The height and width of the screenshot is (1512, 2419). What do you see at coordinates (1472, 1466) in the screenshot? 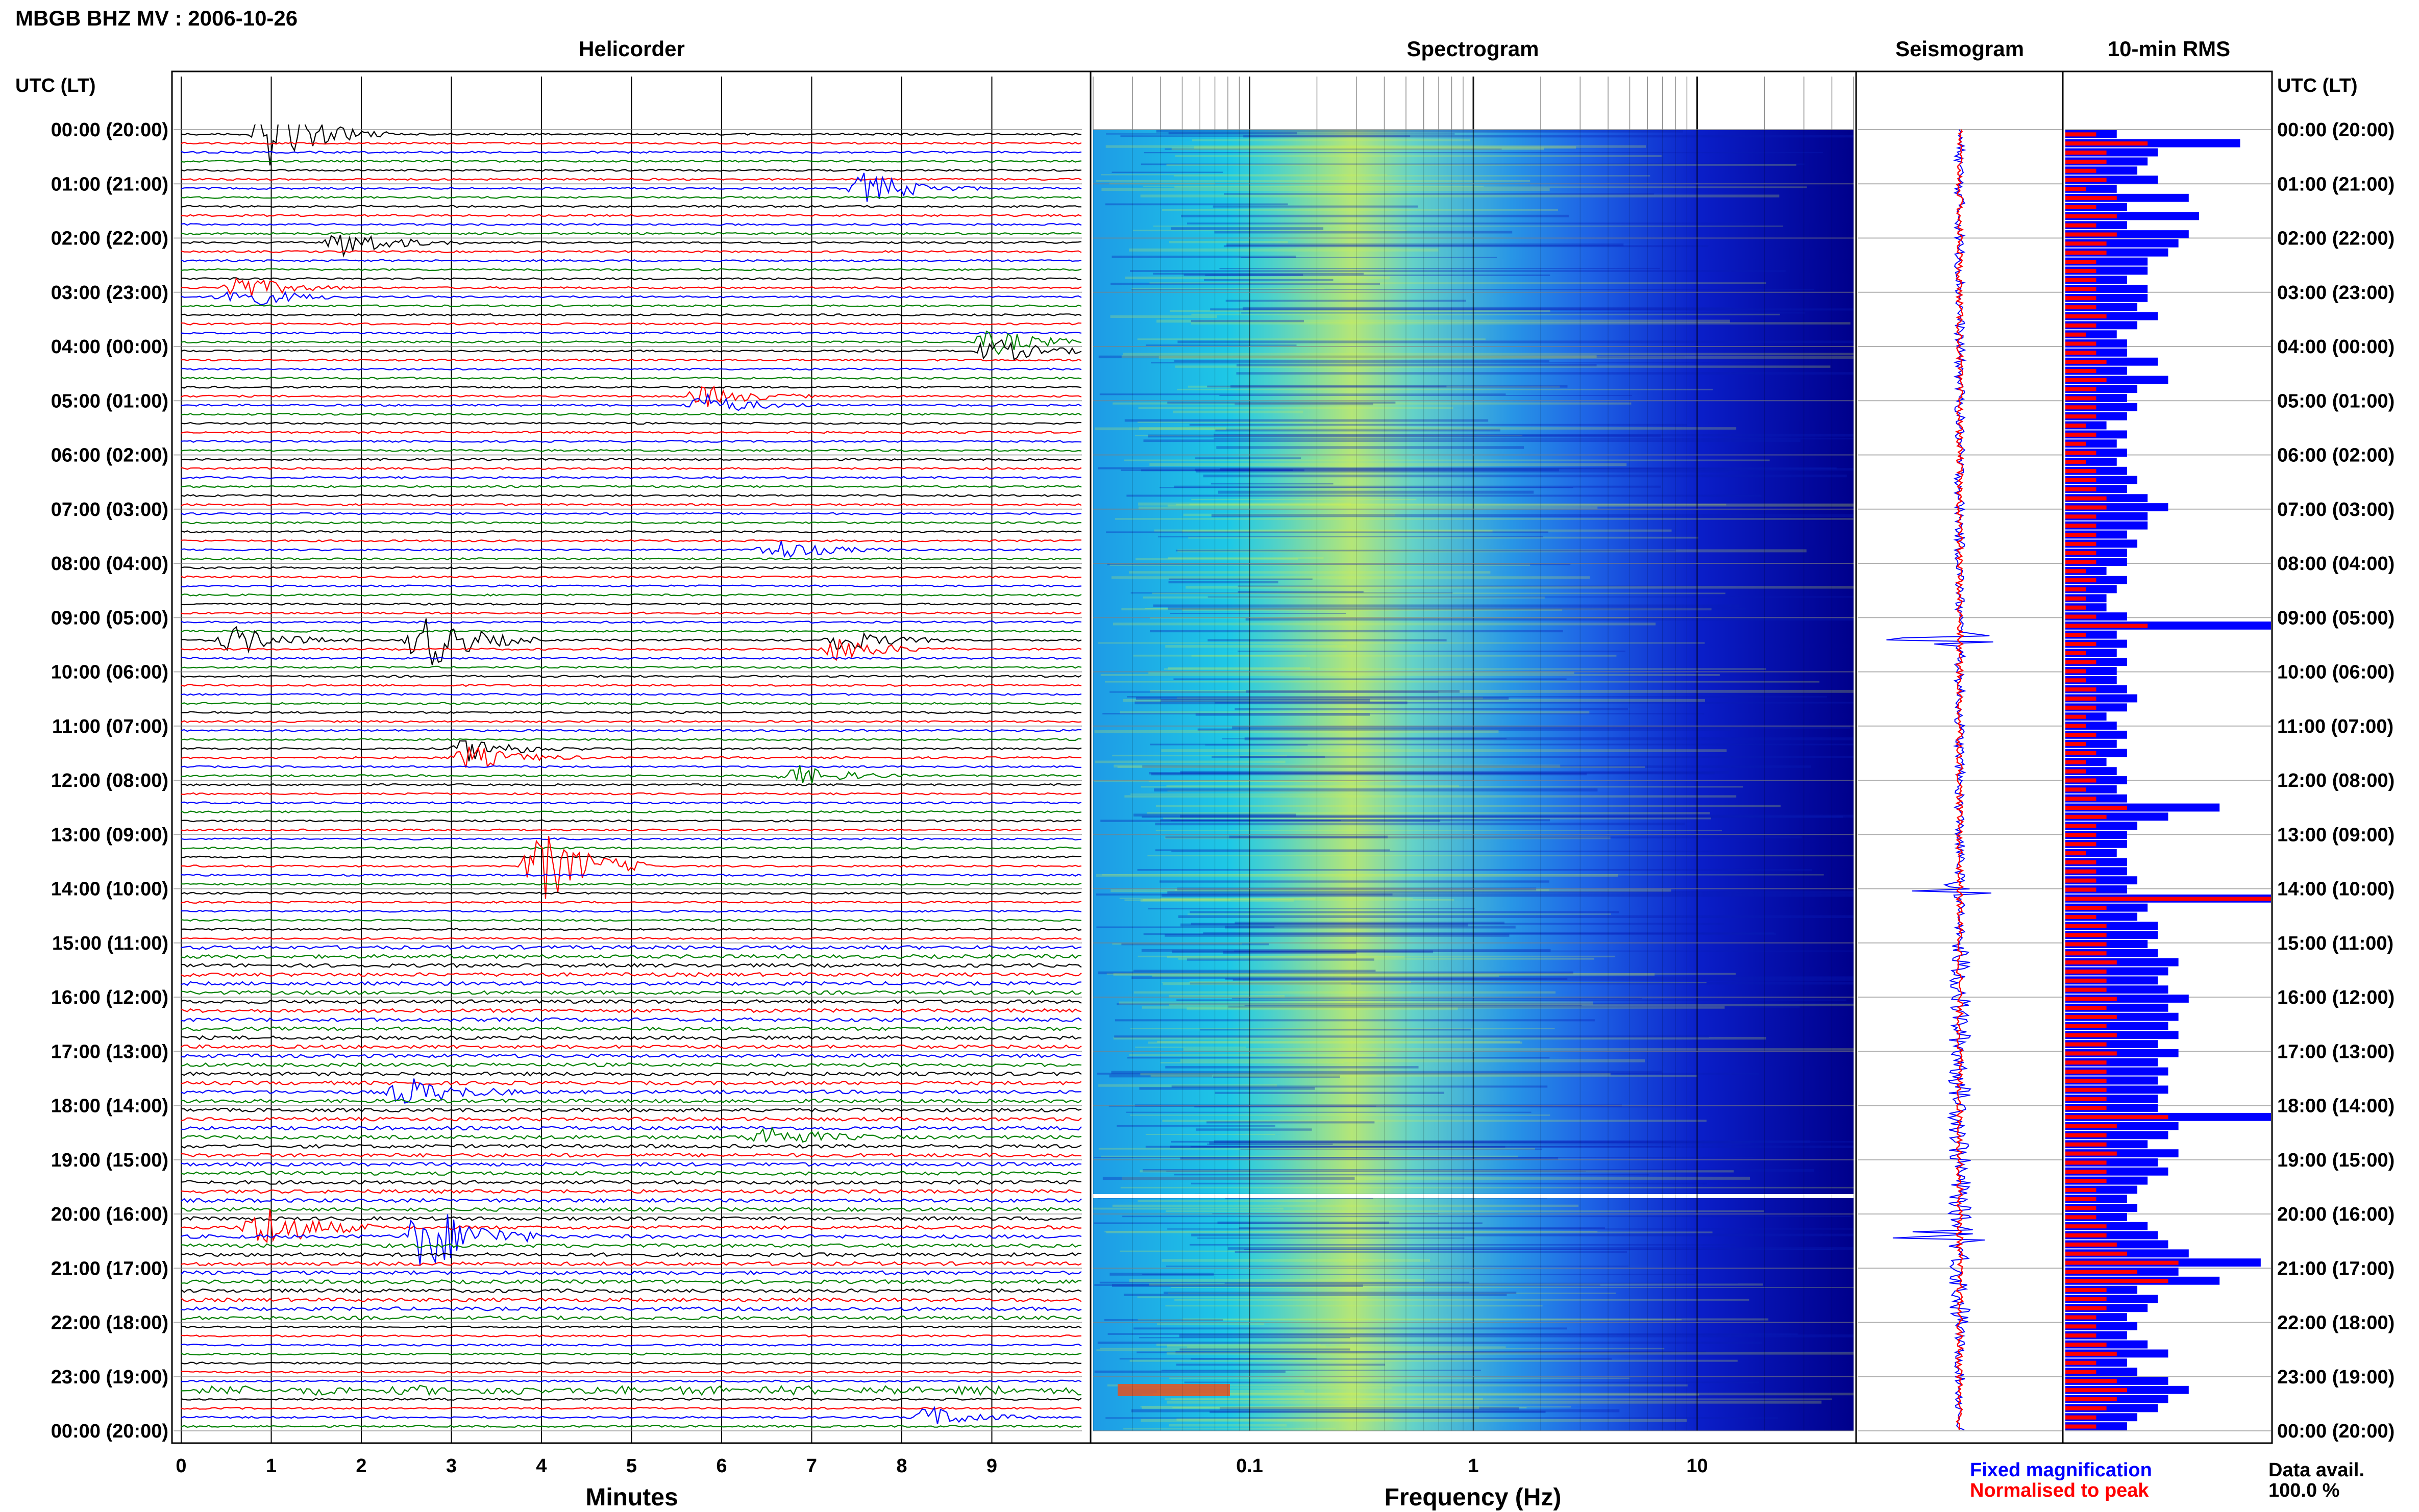
I see `frequency-ticks: 0.1 1 10` at bounding box center [1472, 1466].